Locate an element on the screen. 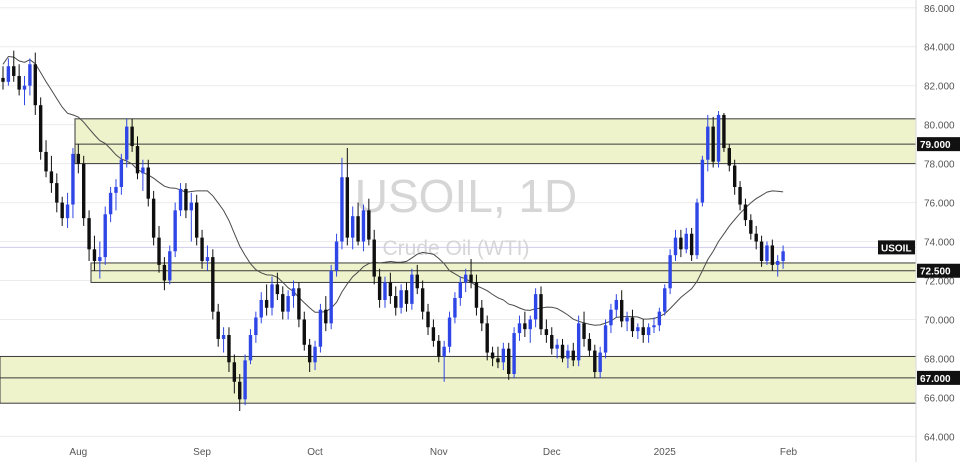  symbol-price-tag-label: USOIL is located at coordinates (896, 248).